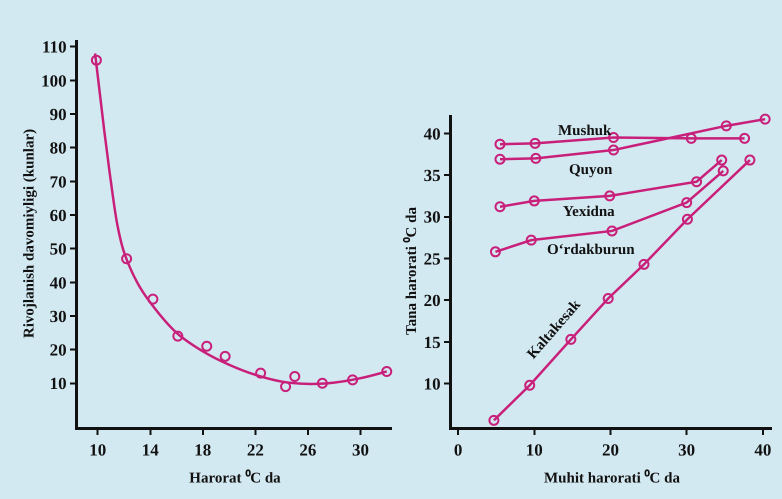 The image size is (782, 499). I want to click on y-tick-label: 50, so click(58, 249).